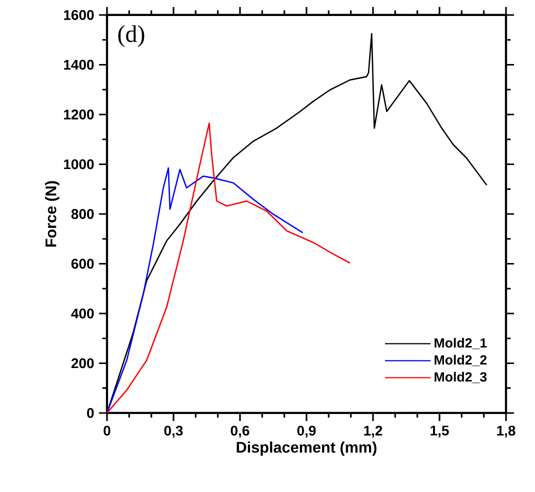 This screenshot has height=492, width=535. What do you see at coordinates (439, 432) in the screenshot?
I see `x-tick-label: 1,5` at bounding box center [439, 432].